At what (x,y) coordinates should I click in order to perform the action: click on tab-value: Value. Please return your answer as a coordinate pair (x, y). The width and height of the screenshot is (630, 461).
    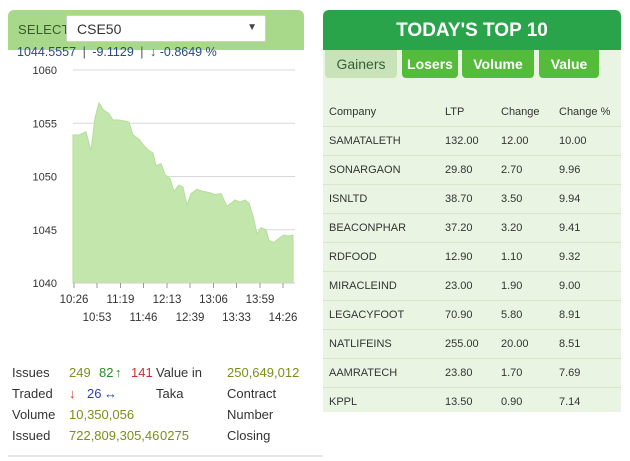
    Looking at the image, I should click on (569, 64).